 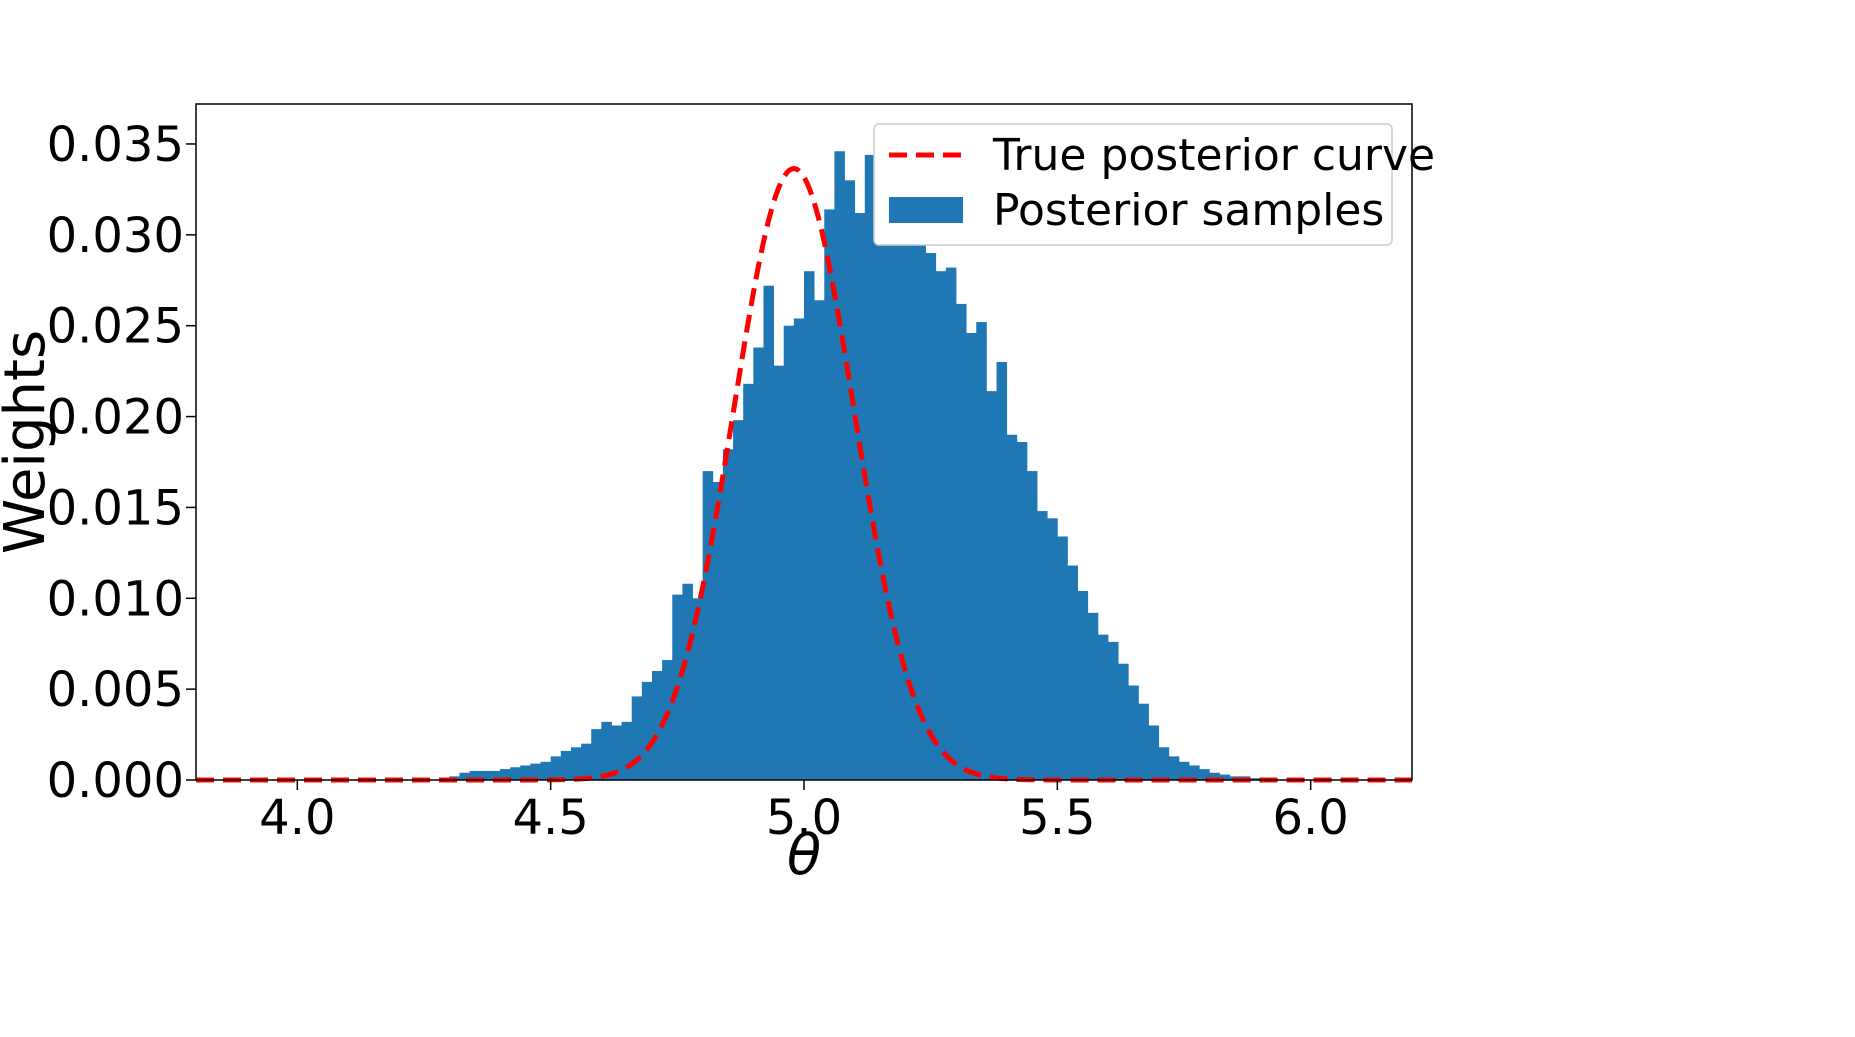 What do you see at coordinates (115, 690) in the screenshot?
I see `y-tick-label: 0.005` at bounding box center [115, 690].